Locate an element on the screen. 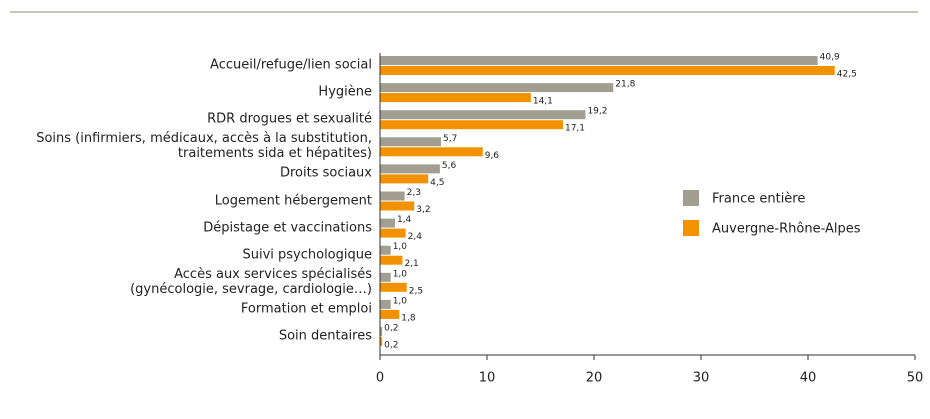 The height and width of the screenshot is (419, 930). value-label: 21,8 is located at coordinates (625, 85).